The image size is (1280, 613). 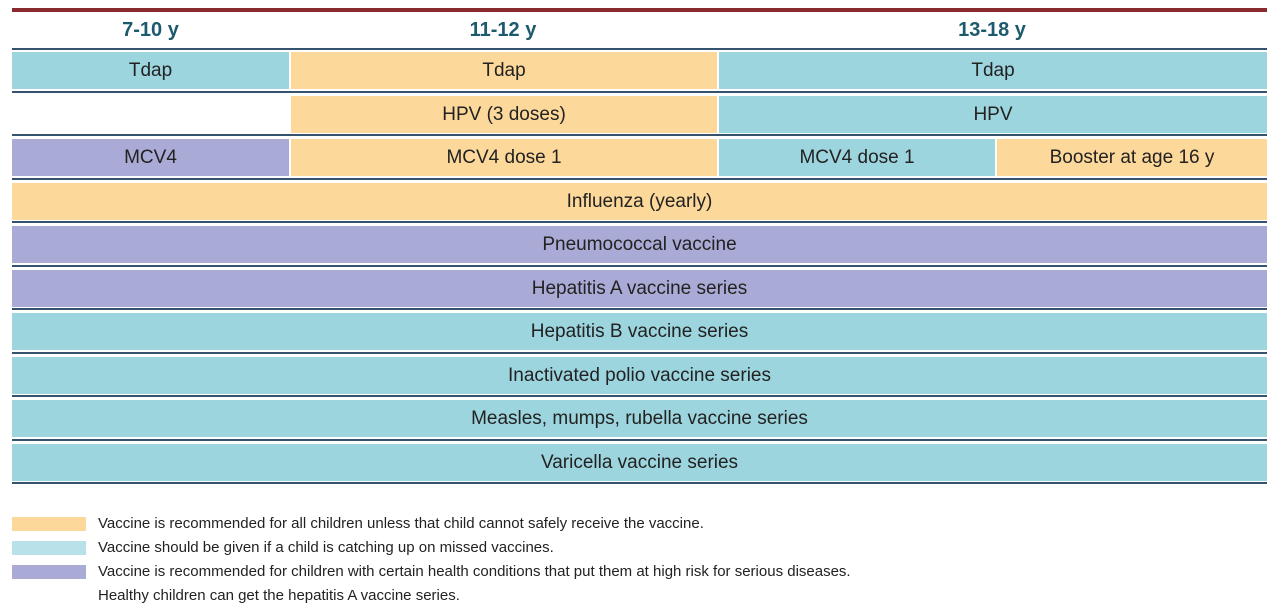 What do you see at coordinates (639, 331) in the screenshot?
I see `schedule-cell: Hepatitis B vaccine series` at bounding box center [639, 331].